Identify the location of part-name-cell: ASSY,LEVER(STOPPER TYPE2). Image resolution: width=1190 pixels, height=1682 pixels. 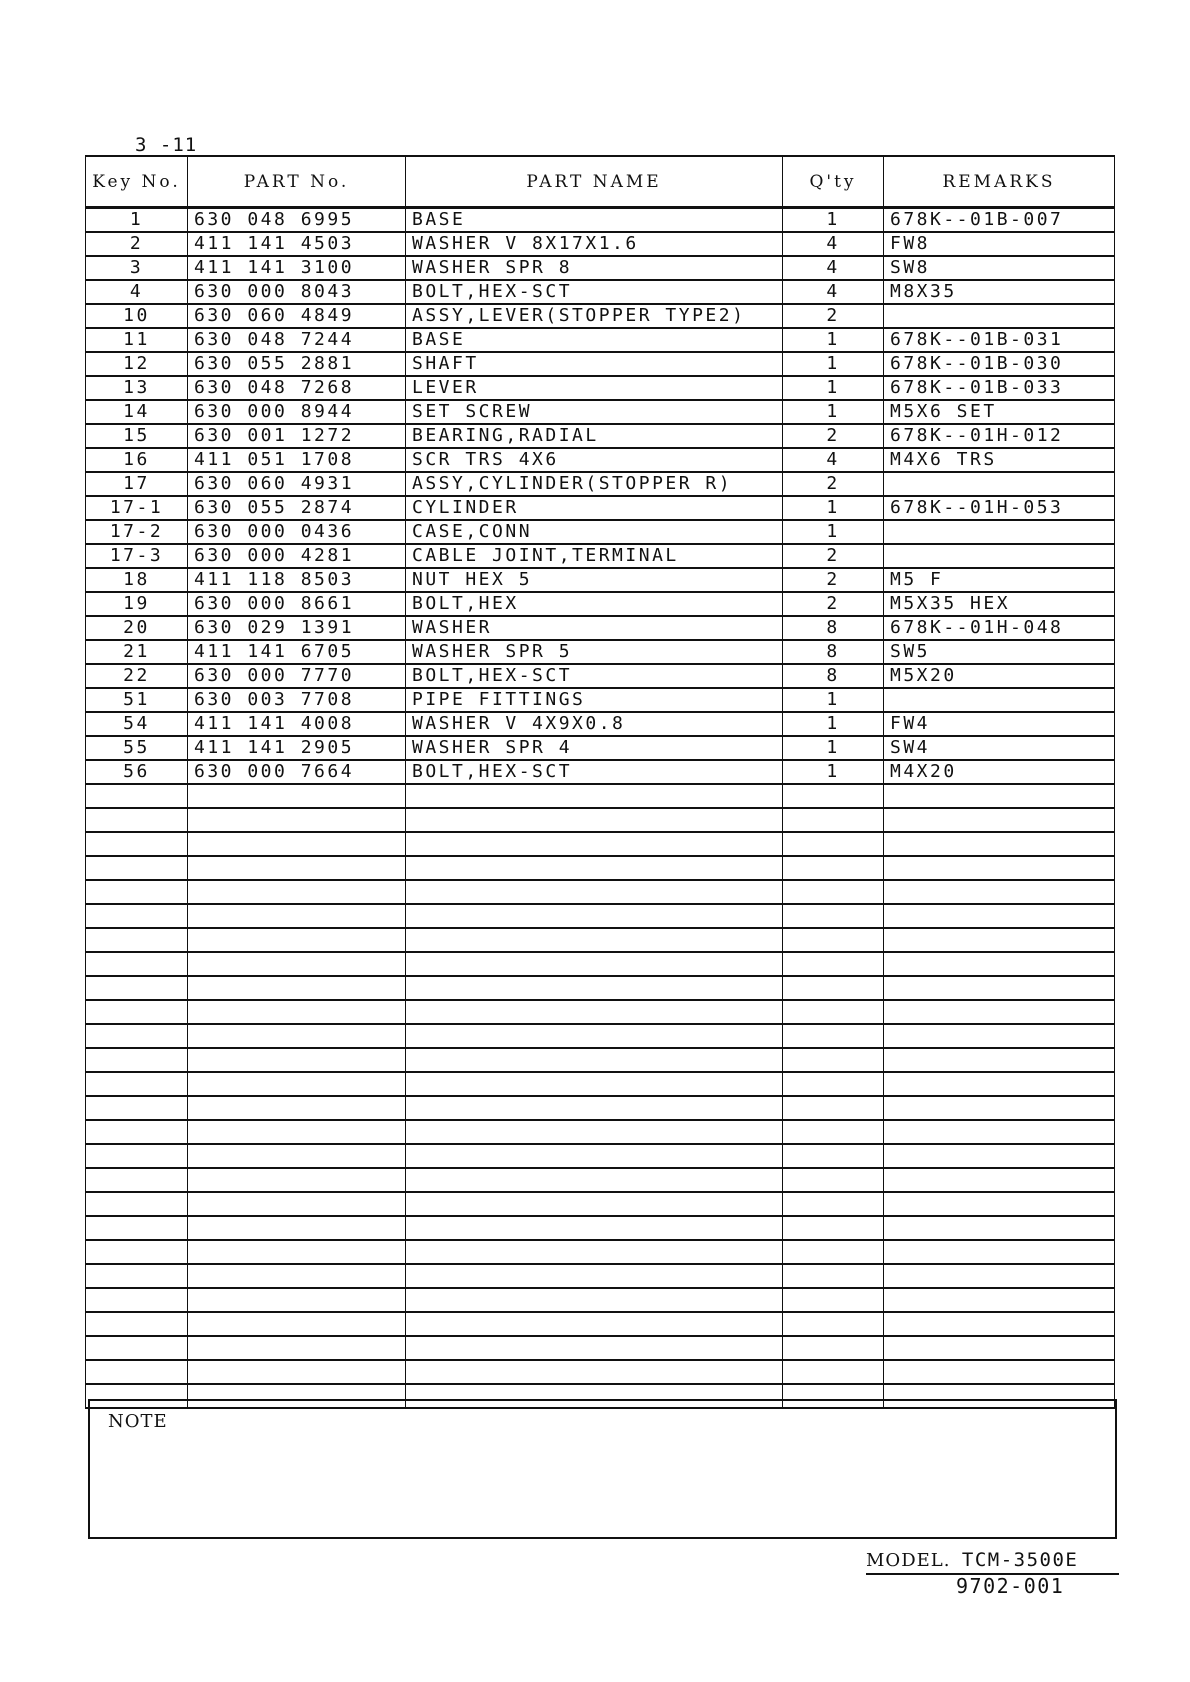
(594, 316).